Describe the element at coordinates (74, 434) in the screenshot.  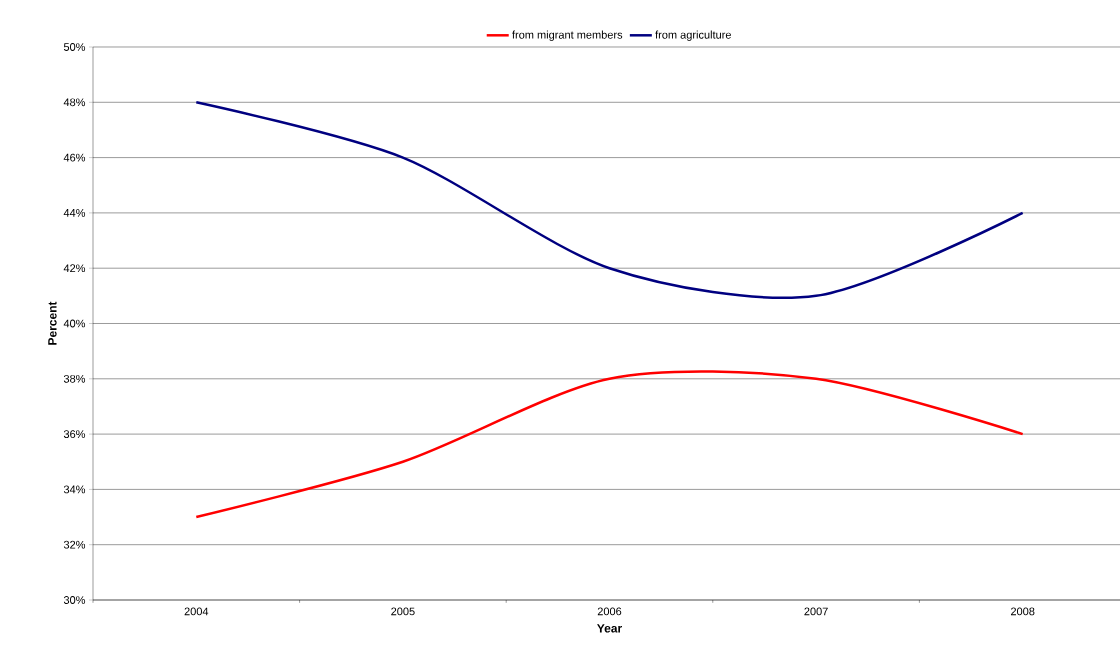
I see `y-tick-label: 36%` at that location.